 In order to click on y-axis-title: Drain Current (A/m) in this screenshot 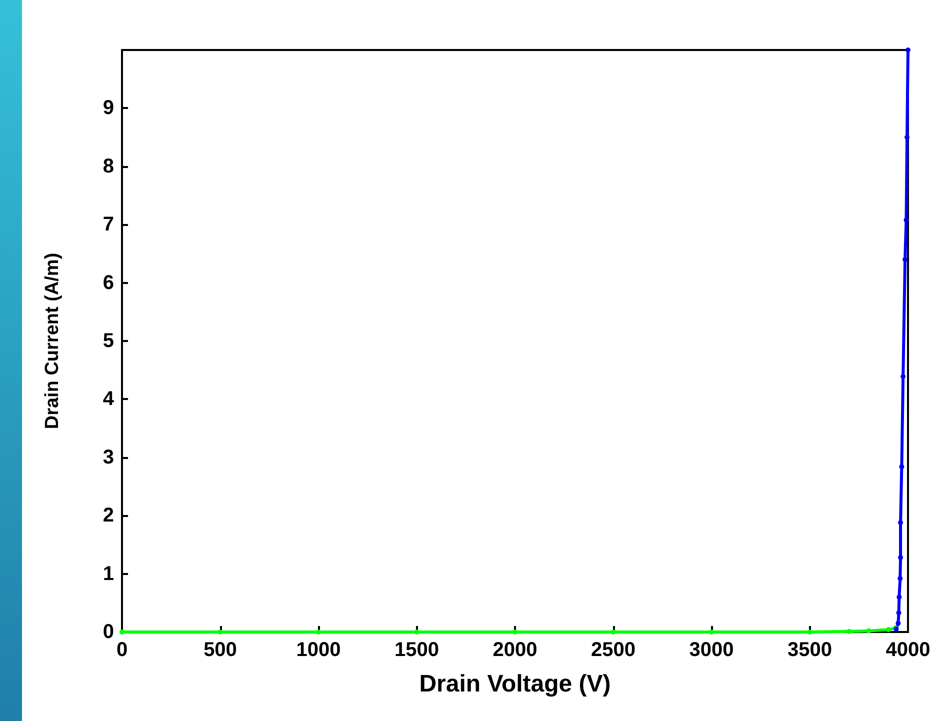, I will do `click(52, 341)`.